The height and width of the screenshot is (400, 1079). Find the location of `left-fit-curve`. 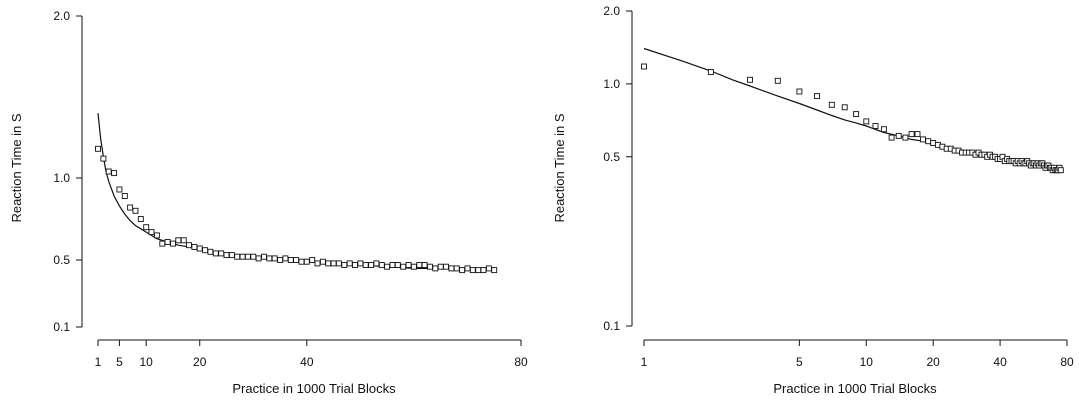

left-fit-curve is located at coordinates (296, 192).